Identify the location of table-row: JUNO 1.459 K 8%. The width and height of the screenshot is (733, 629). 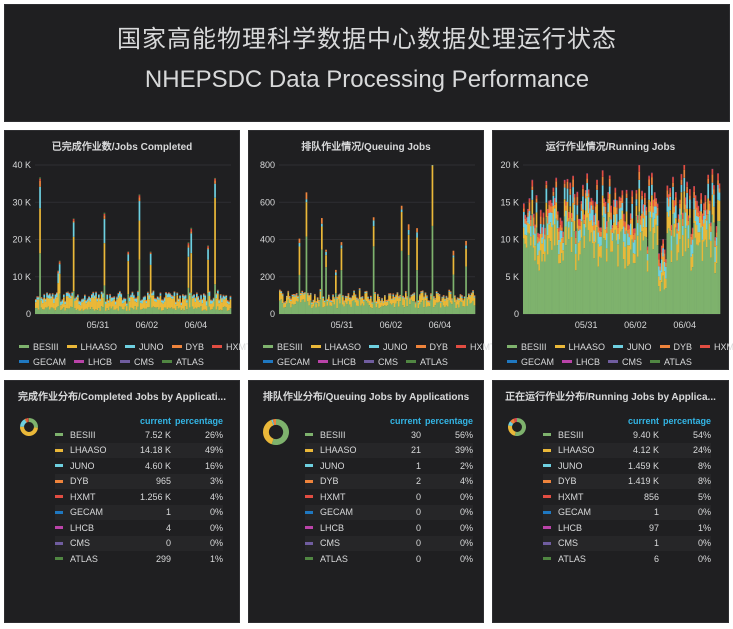
(627, 466).